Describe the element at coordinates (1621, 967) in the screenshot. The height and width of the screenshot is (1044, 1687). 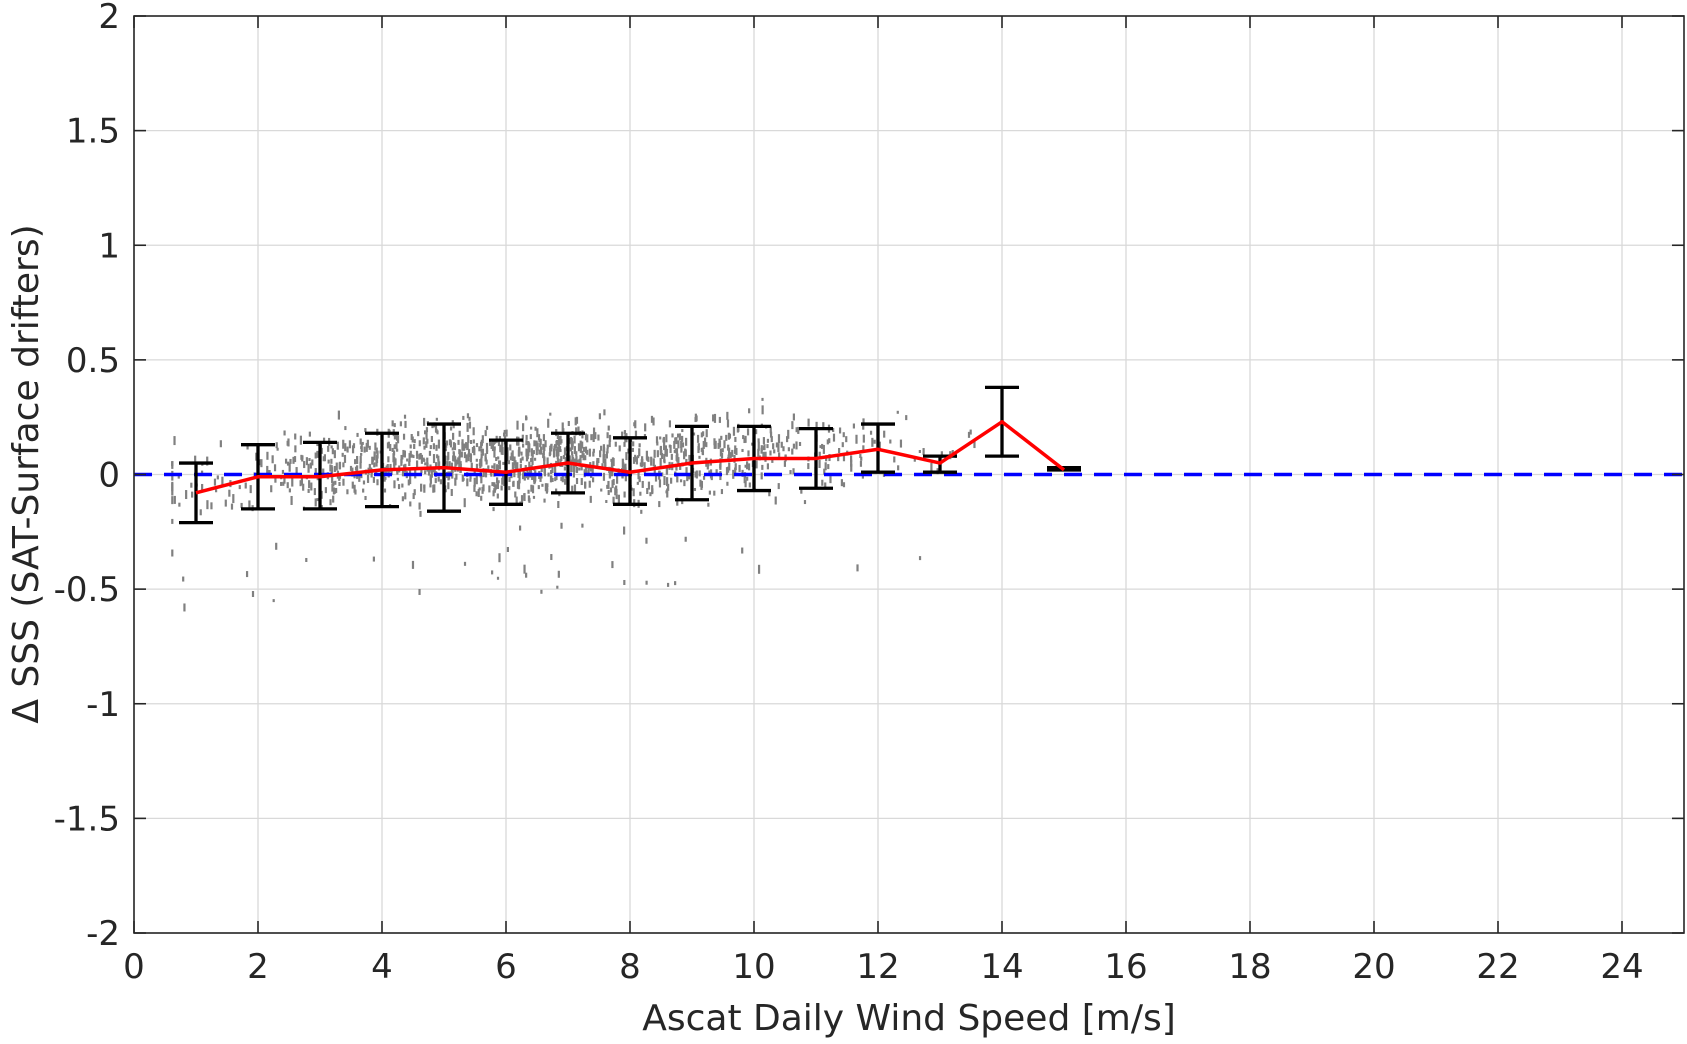
I see `x-tick-label: 24` at that location.